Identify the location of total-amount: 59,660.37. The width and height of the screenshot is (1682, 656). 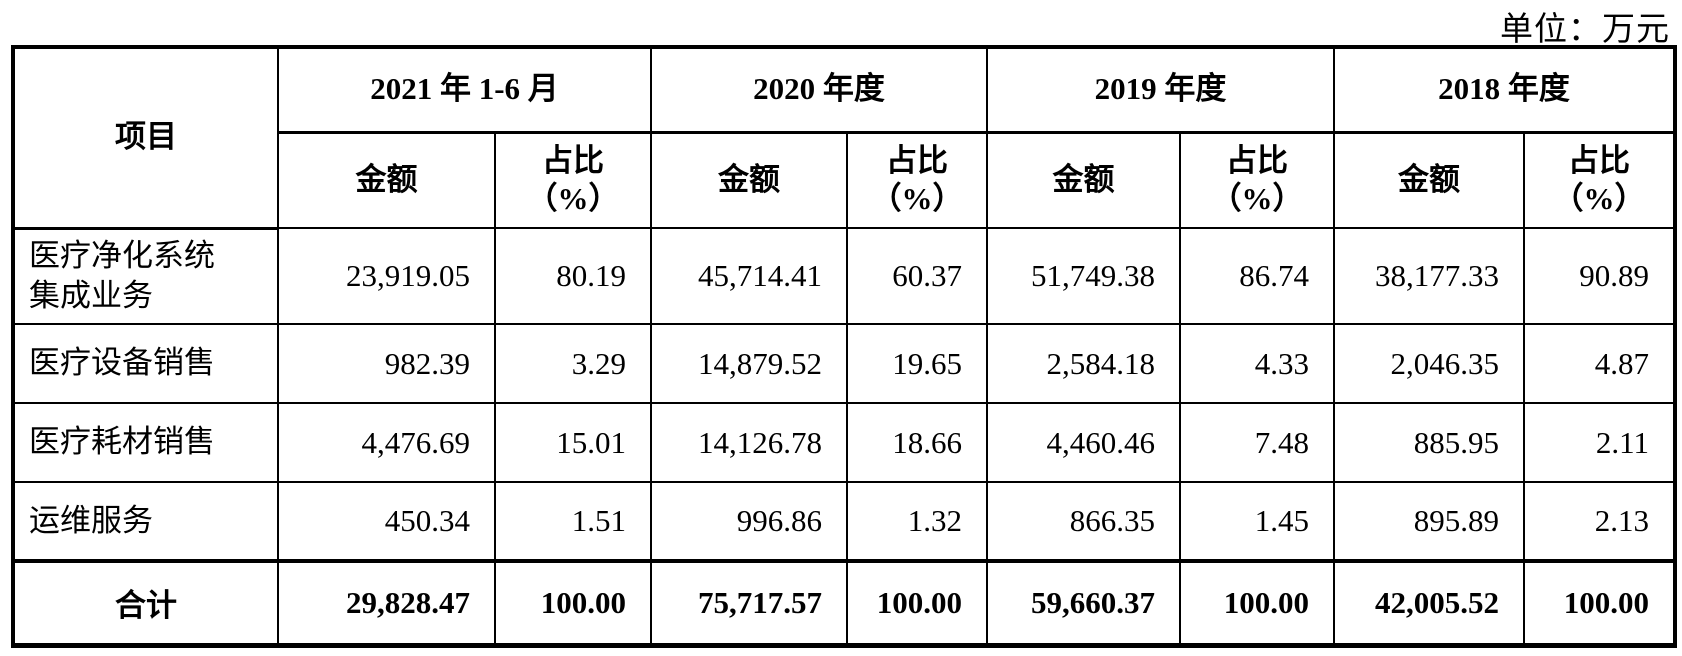
(1084, 602).